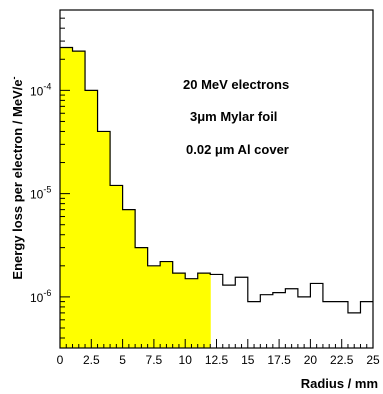 The height and width of the screenshot is (394, 383). Describe the element at coordinates (311, 360) in the screenshot. I see `x-tick-label: 20` at that location.